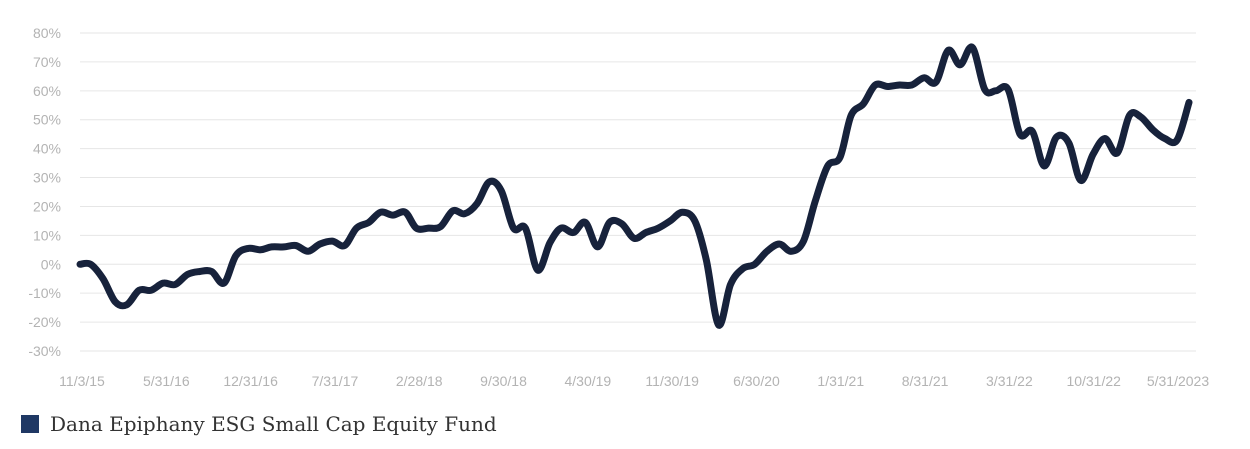 This screenshot has width=1250, height=449. Describe the element at coordinates (166, 381) in the screenshot. I see `x-tick-label: 5/31/16` at that location.